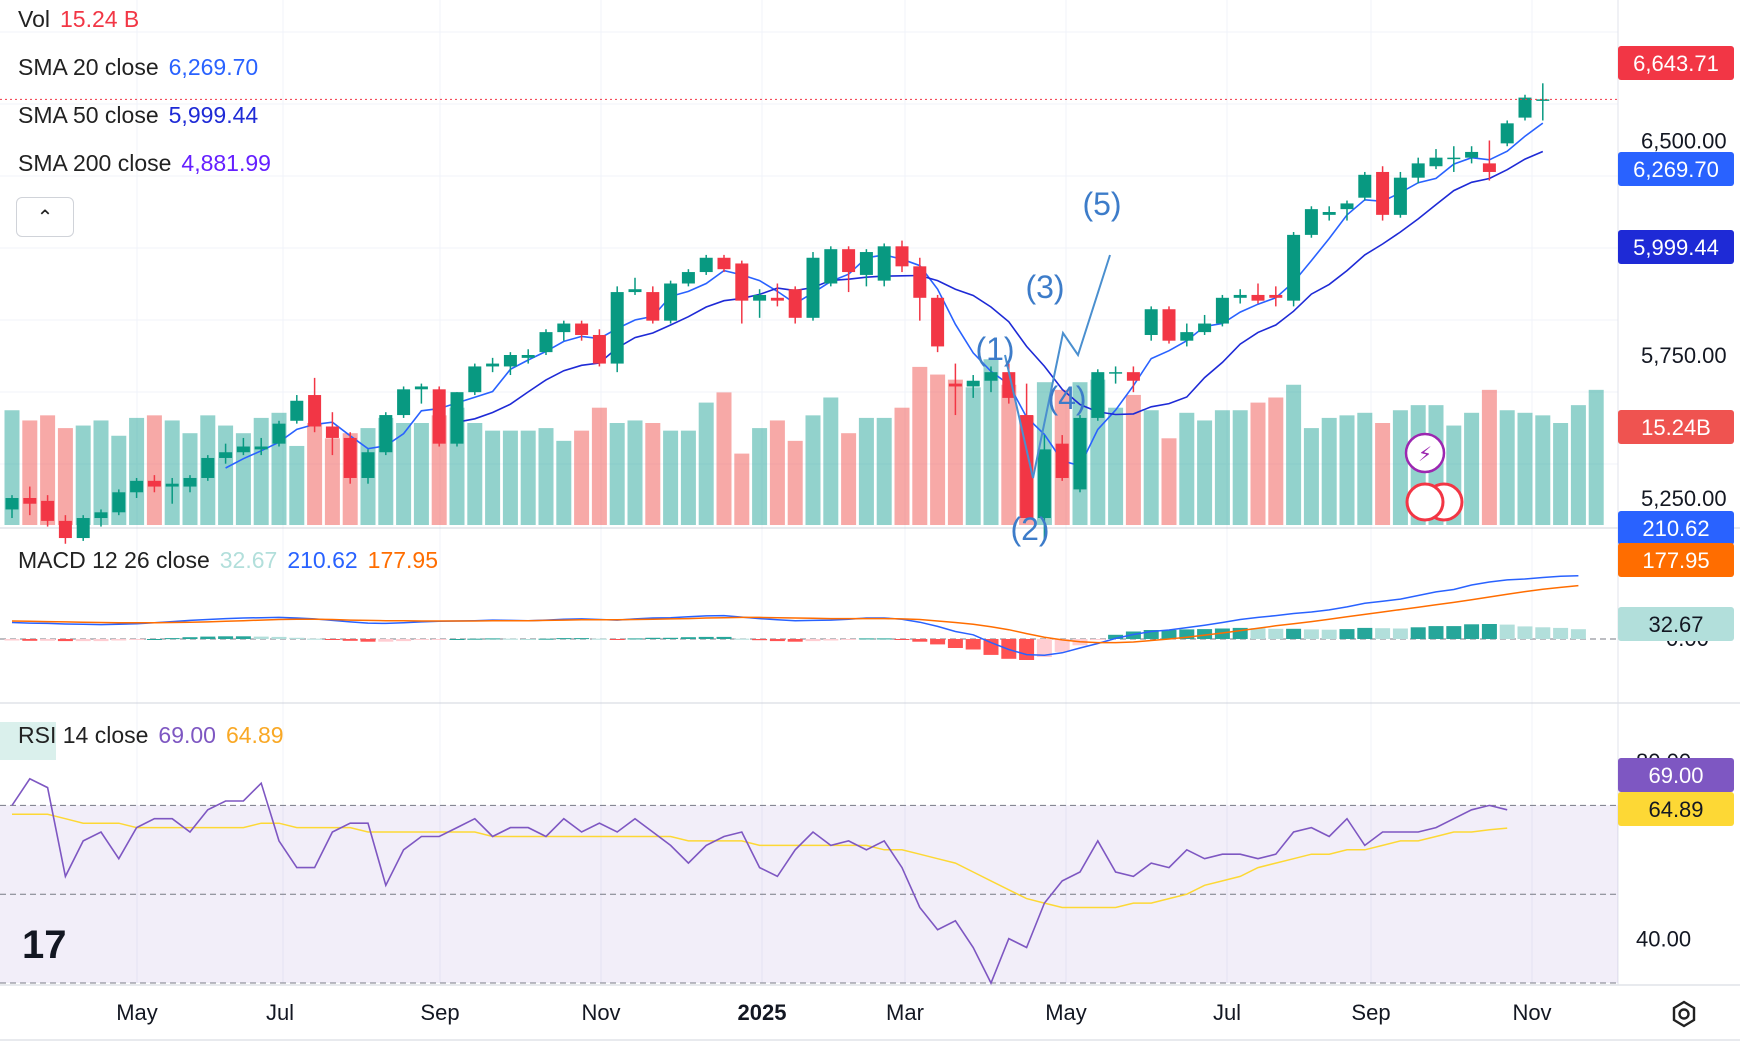 The height and width of the screenshot is (1048, 1740). Describe the element at coordinates (34, 19) in the screenshot. I see `volume-legend-label: Vol` at that location.